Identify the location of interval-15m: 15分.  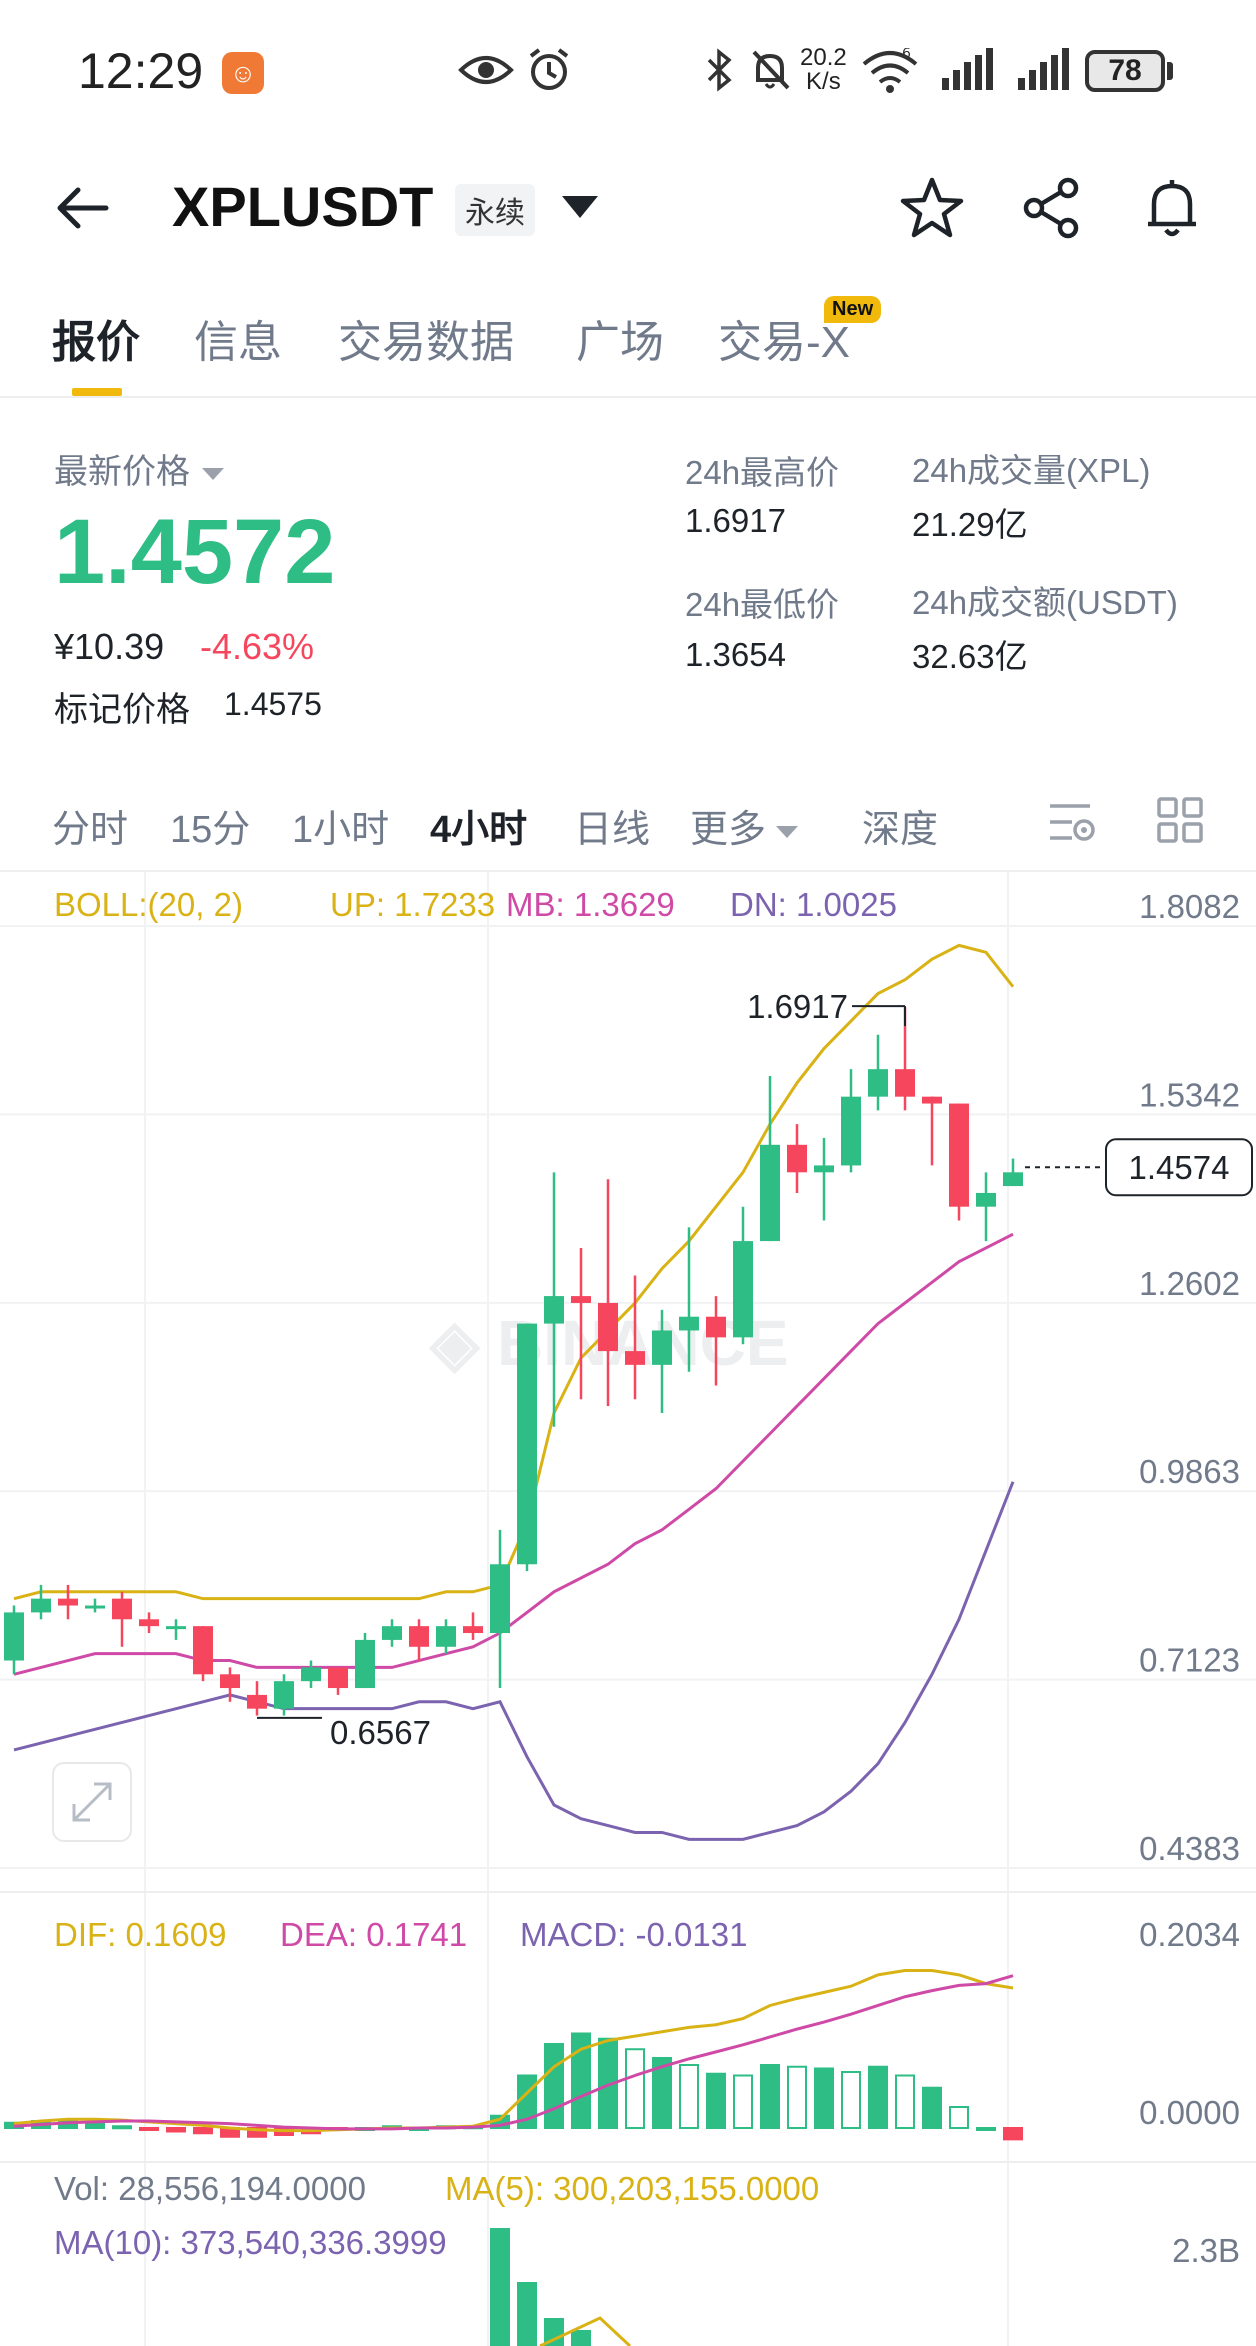
(210, 830).